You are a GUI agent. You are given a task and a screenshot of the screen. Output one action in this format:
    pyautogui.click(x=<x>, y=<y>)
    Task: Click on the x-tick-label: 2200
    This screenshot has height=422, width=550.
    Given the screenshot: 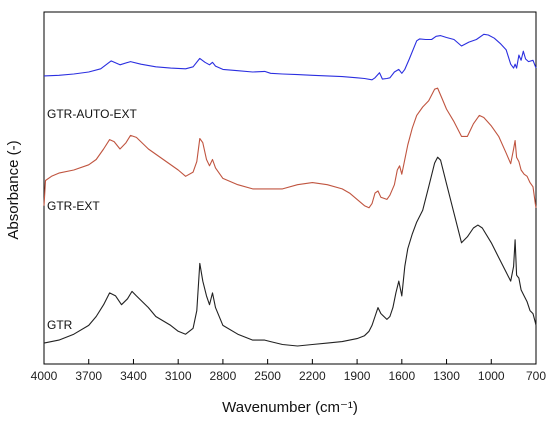 What is the action you would take?
    pyautogui.click(x=312, y=376)
    